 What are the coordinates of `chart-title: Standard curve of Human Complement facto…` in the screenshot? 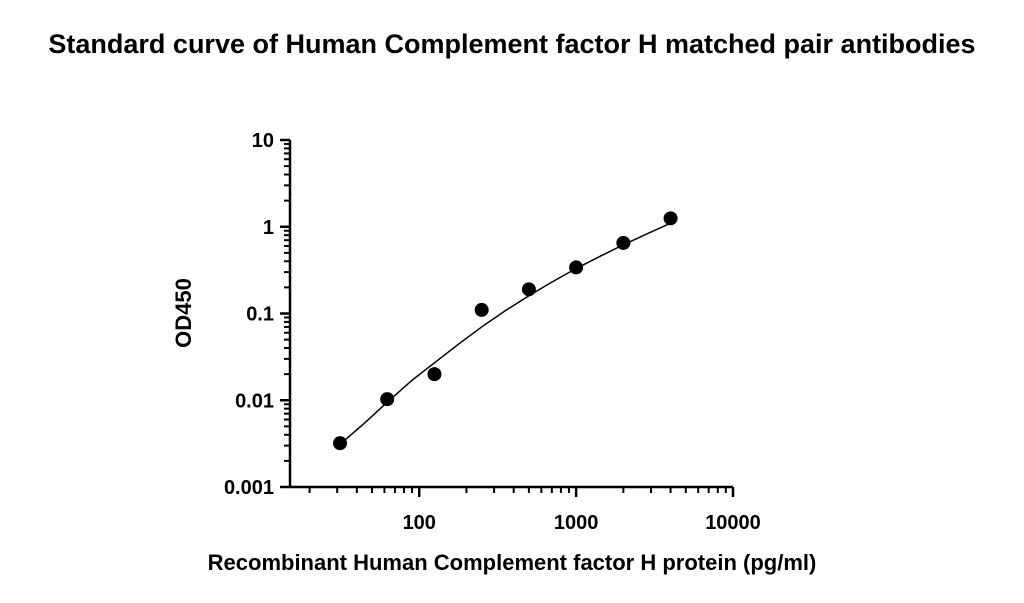 It's located at (512, 44).